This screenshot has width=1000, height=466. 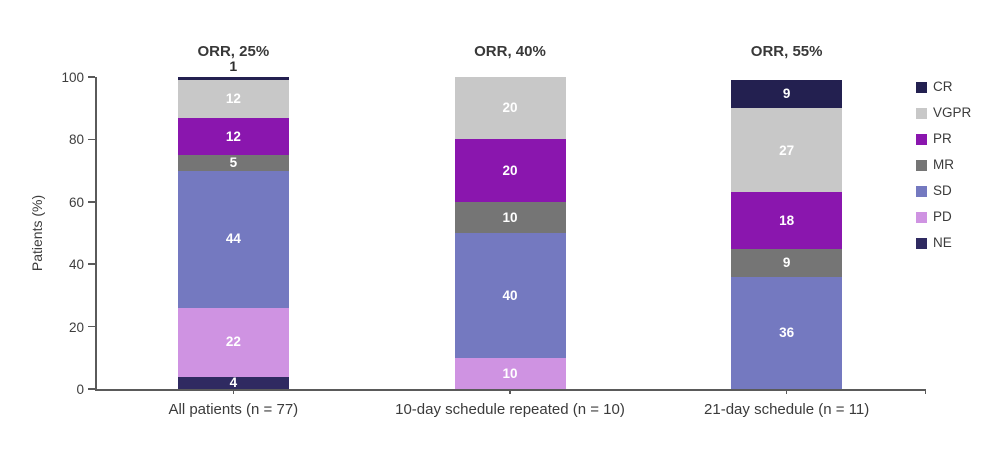 I want to click on legend-swatch-ne, so click(x=921, y=243).